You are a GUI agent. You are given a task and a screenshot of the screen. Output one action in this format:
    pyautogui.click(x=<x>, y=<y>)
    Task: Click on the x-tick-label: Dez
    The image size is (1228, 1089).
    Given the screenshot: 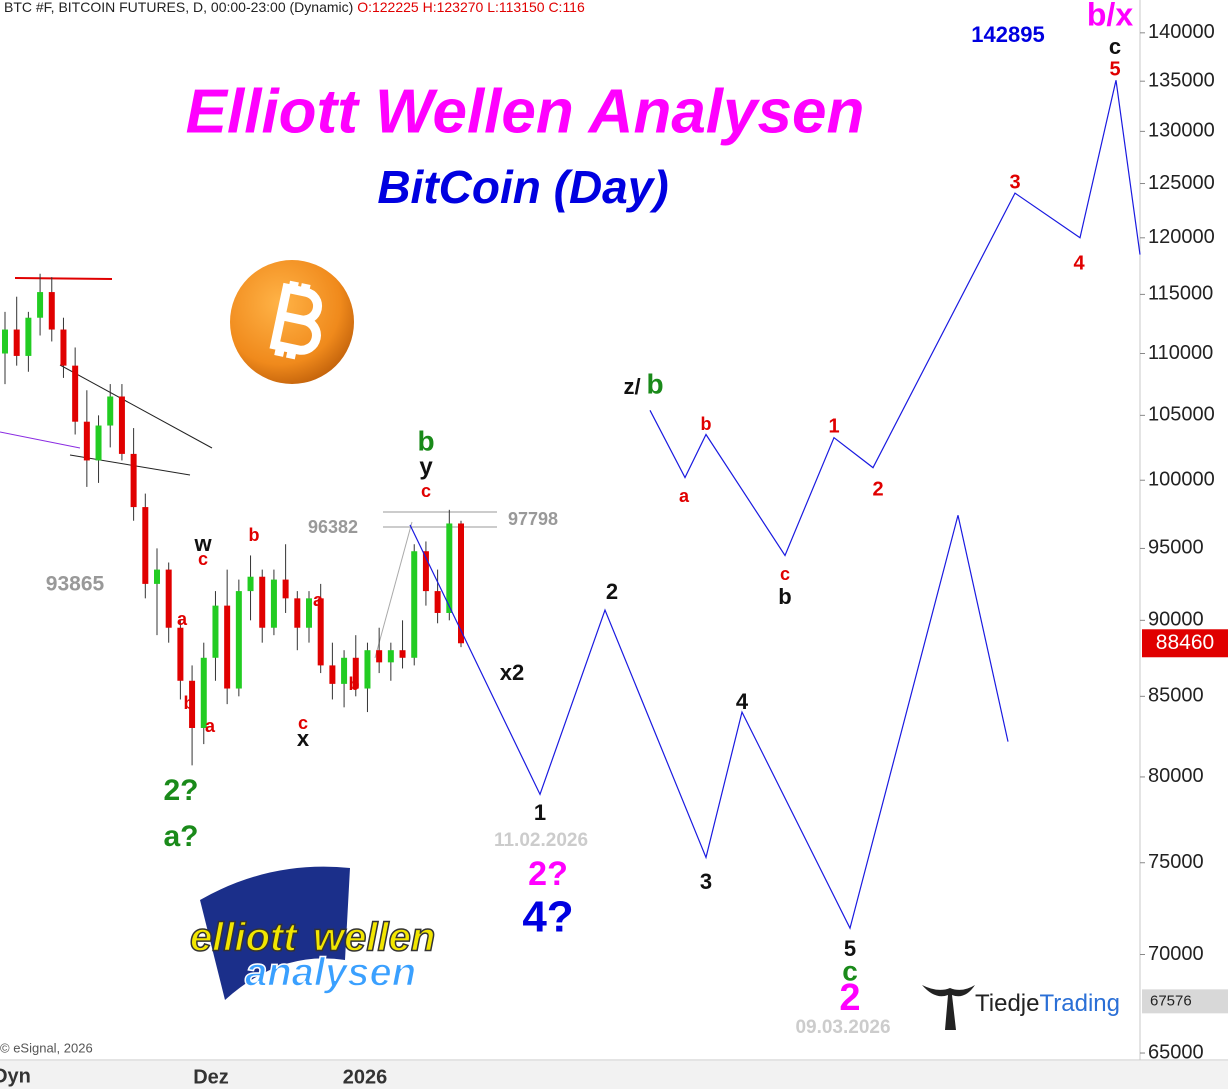 What is the action you would take?
    pyautogui.click(x=211, y=1077)
    